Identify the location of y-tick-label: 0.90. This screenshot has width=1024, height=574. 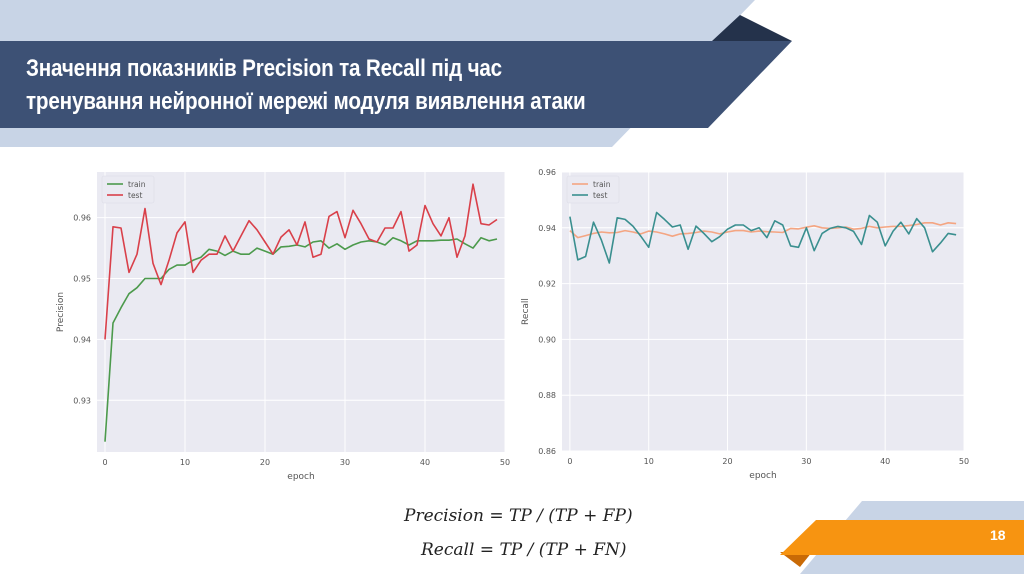
(547, 339).